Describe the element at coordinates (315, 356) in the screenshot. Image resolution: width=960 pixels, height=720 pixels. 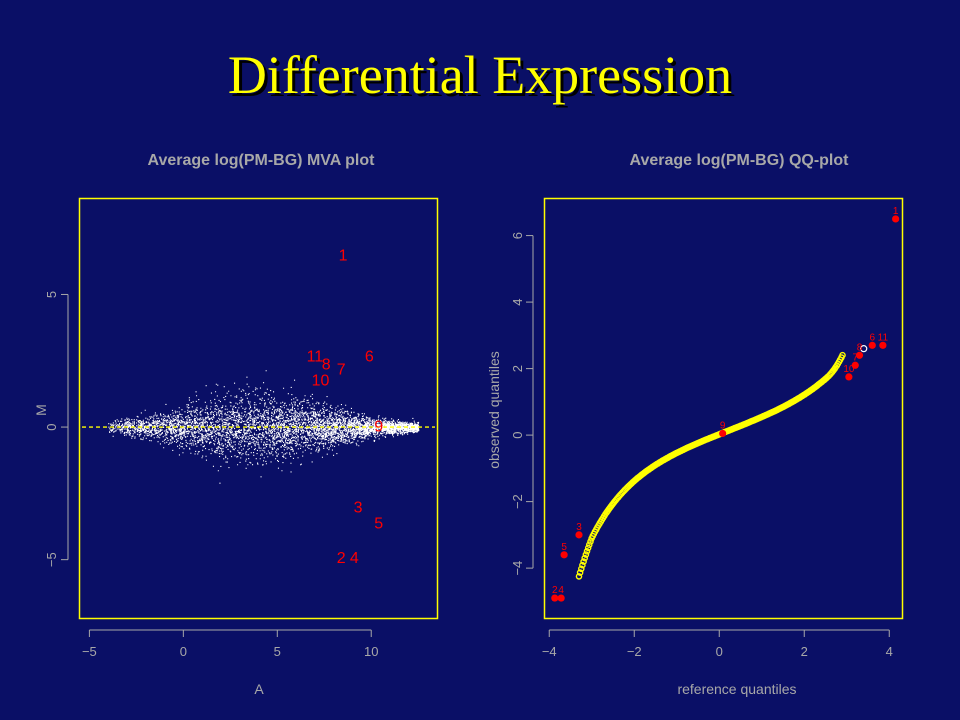
I see `mva-gene-label: 11` at that location.